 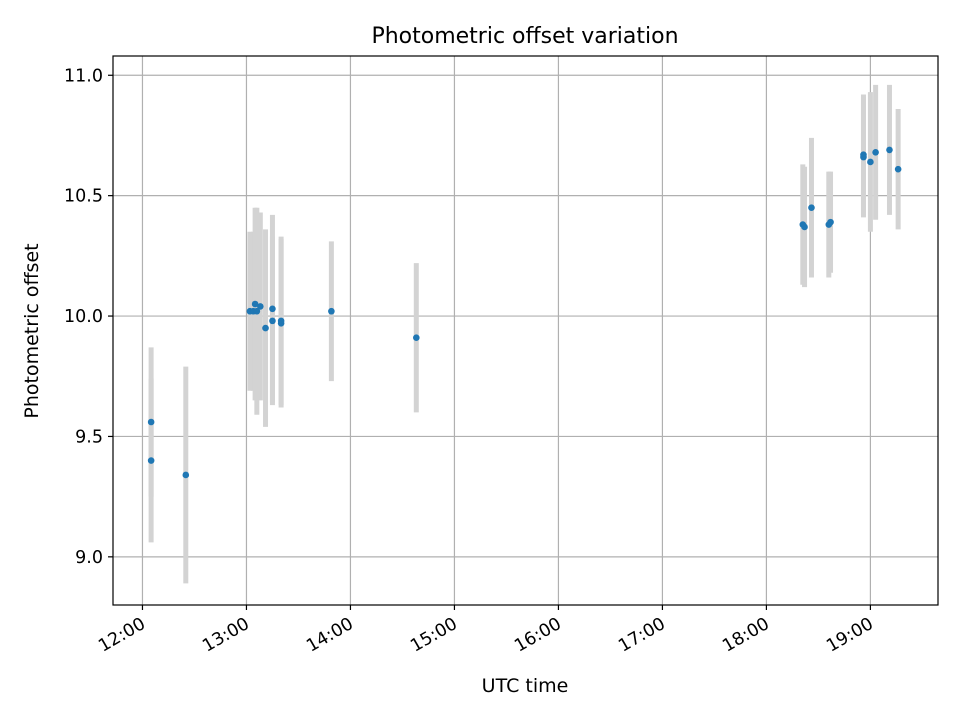 I want to click on y-tick-label: 11.0, so click(x=83, y=76).